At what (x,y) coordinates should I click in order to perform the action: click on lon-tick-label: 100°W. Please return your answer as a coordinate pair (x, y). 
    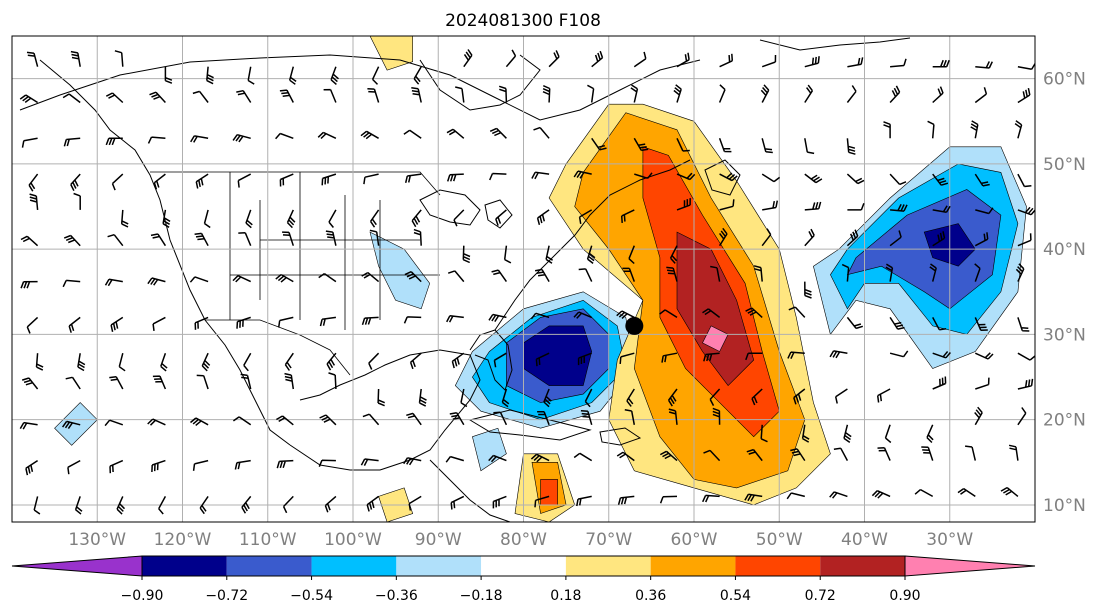
    Looking at the image, I should click on (353, 540).